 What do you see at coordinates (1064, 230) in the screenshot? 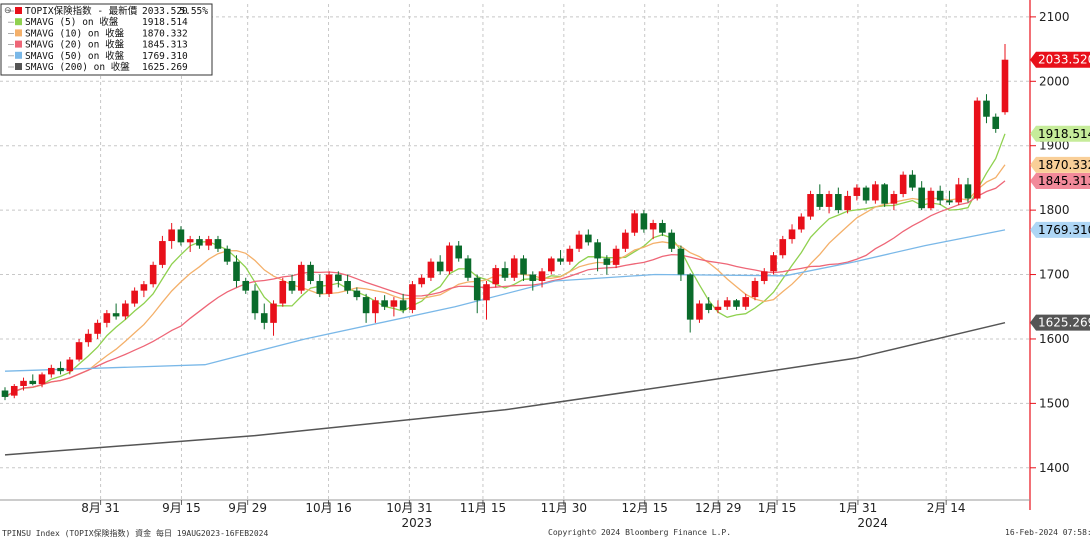
I see `value-tag-label: 1769.310` at bounding box center [1064, 230].